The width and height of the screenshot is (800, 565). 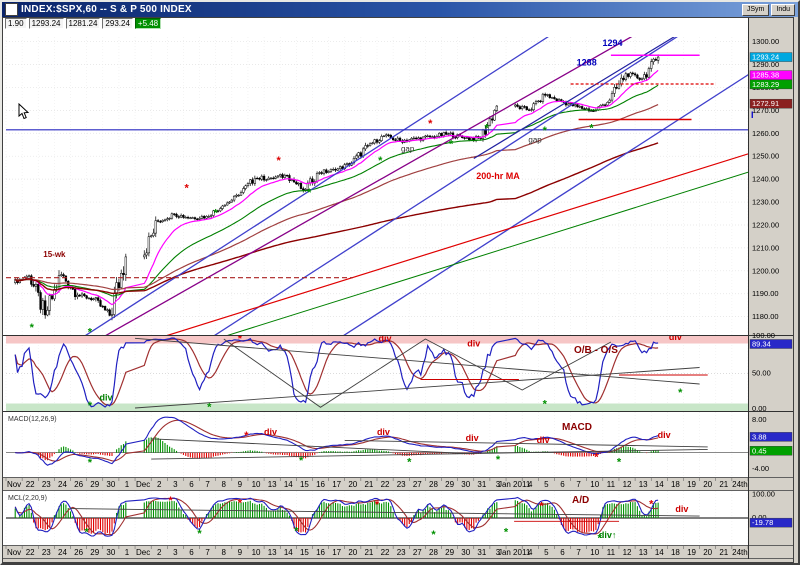 What do you see at coordinates (765, 57) in the screenshot?
I see `svg-text: 1293.24` at bounding box center [765, 57].